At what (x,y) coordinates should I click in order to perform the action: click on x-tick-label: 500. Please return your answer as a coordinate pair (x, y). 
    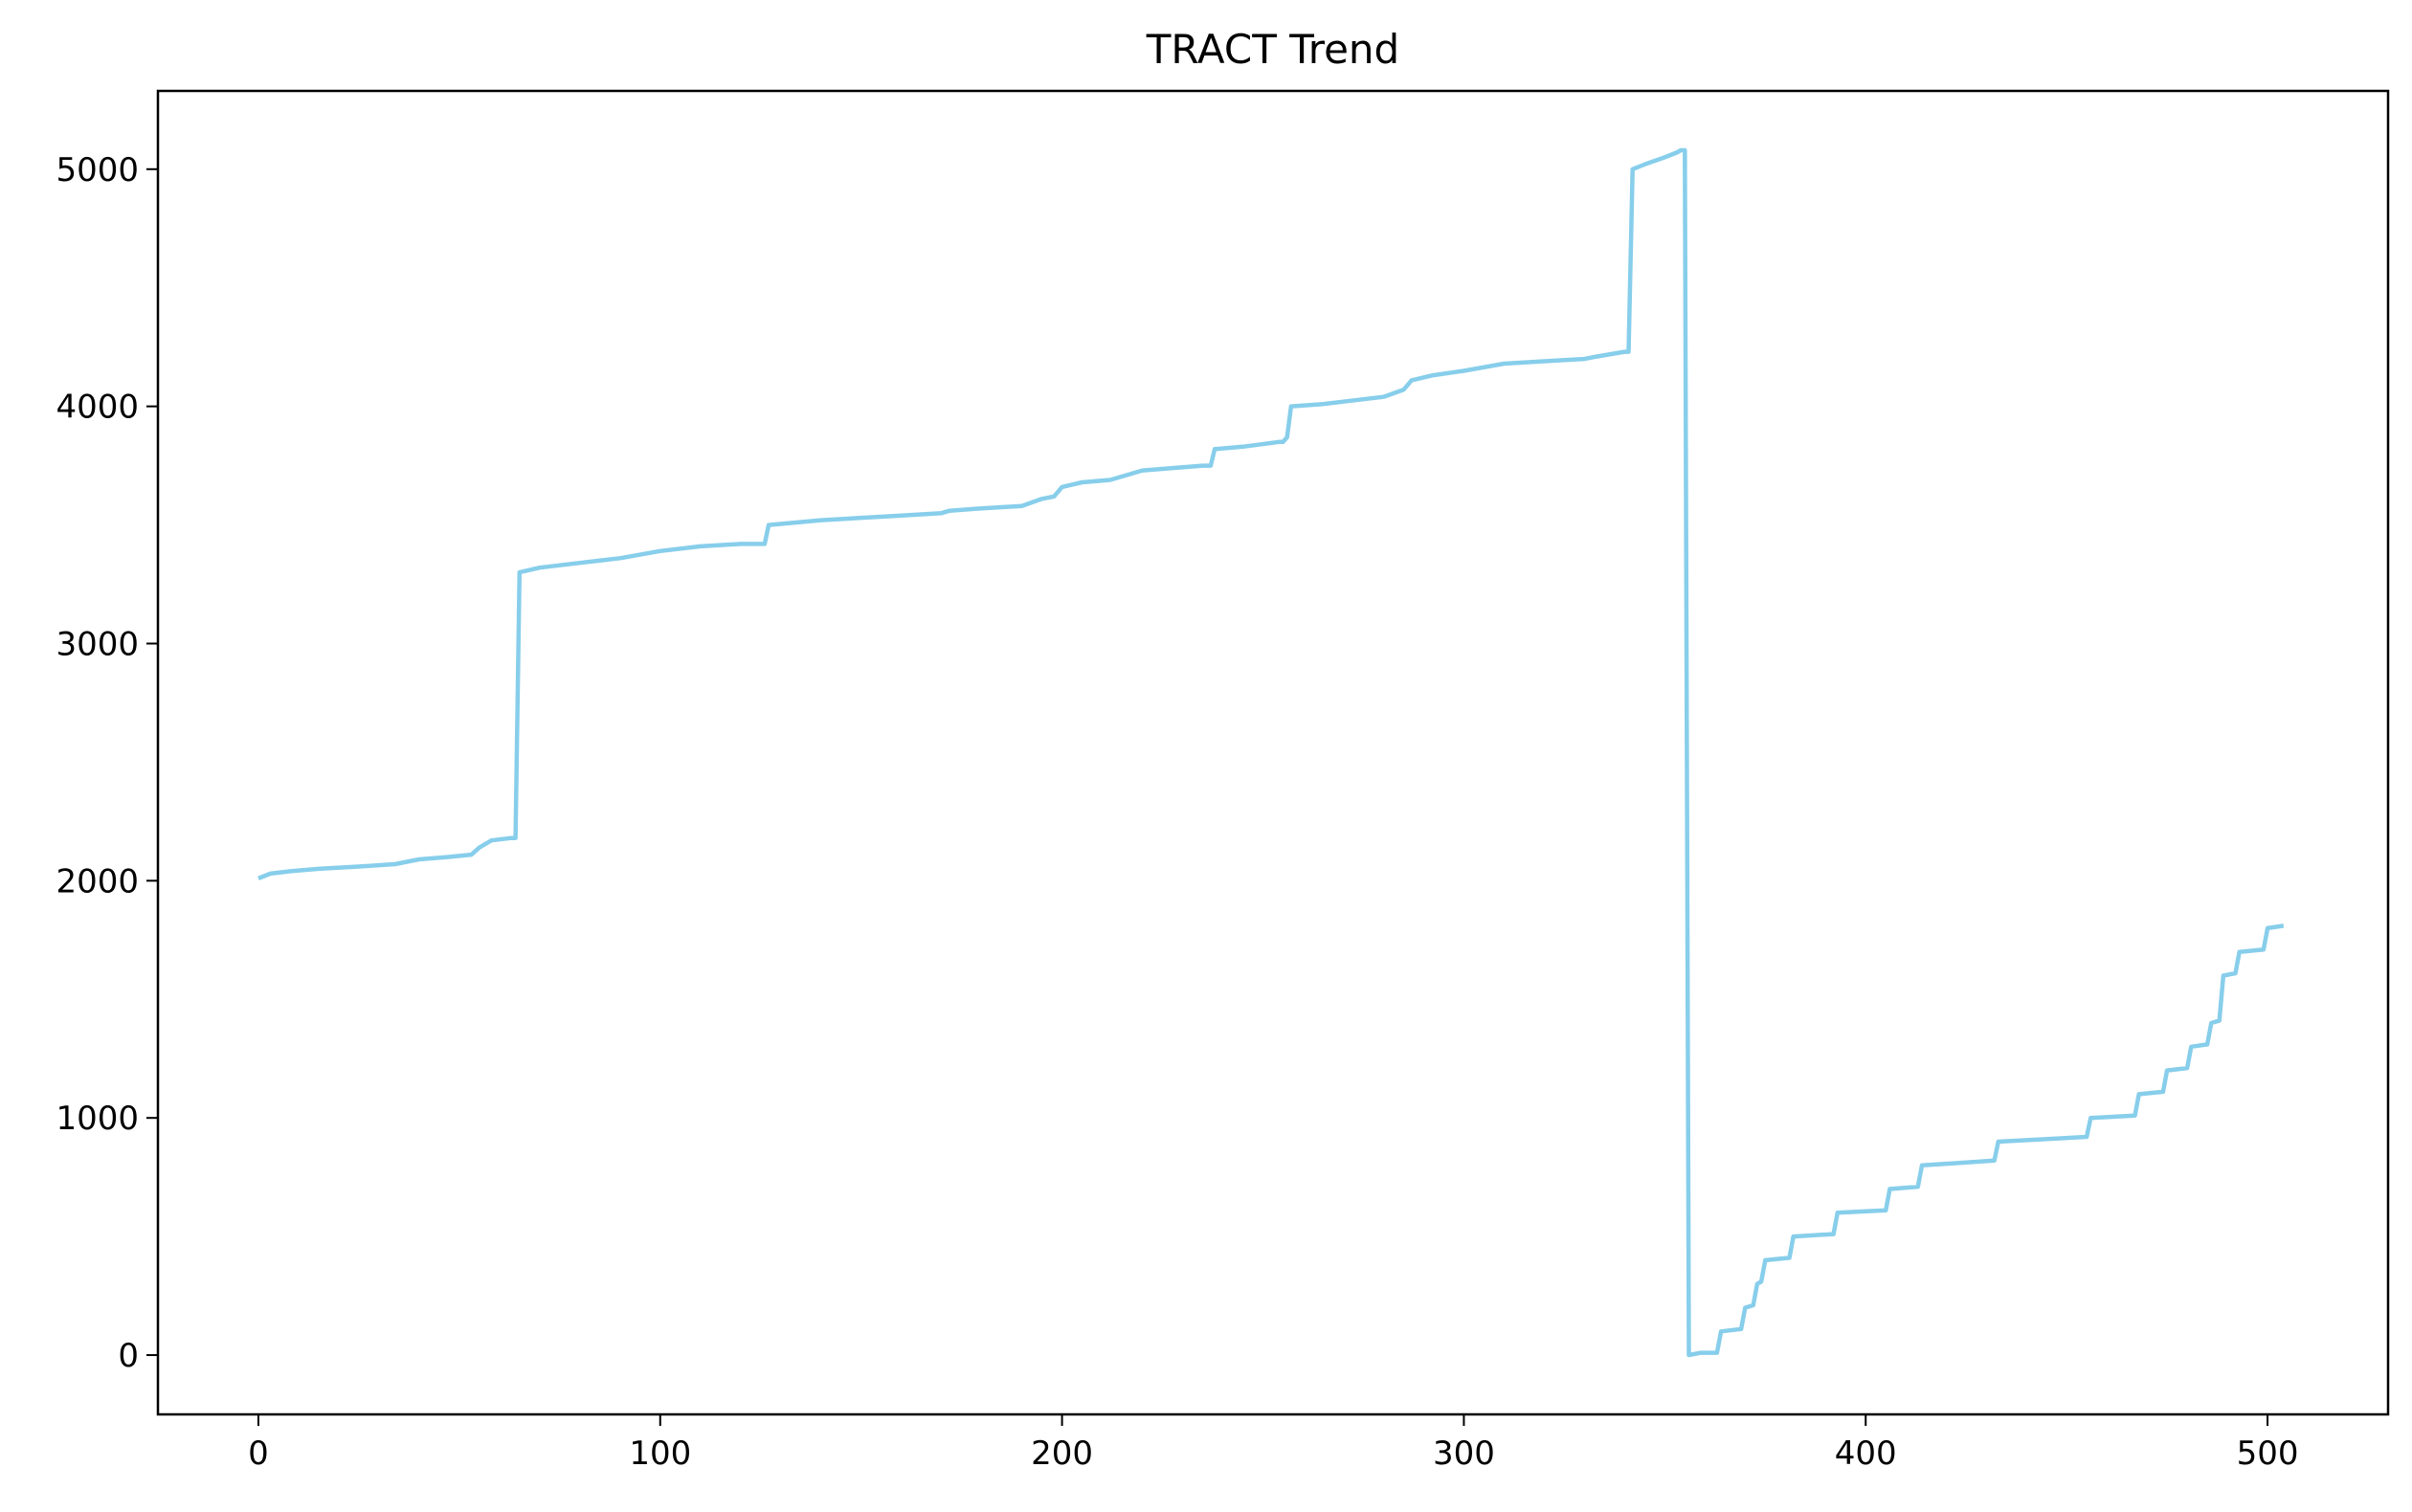
    Looking at the image, I should click on (2268, 1453).